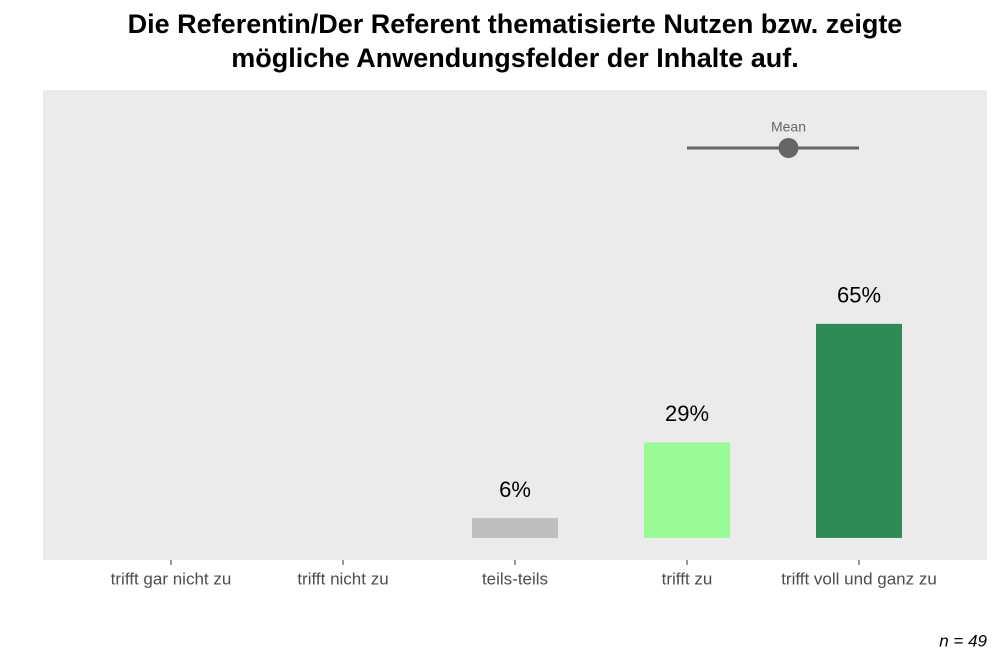 Image resolution: width=1000 pixels, height=666 pixels. I want to click on value-label: 6%, so click(515, 489).